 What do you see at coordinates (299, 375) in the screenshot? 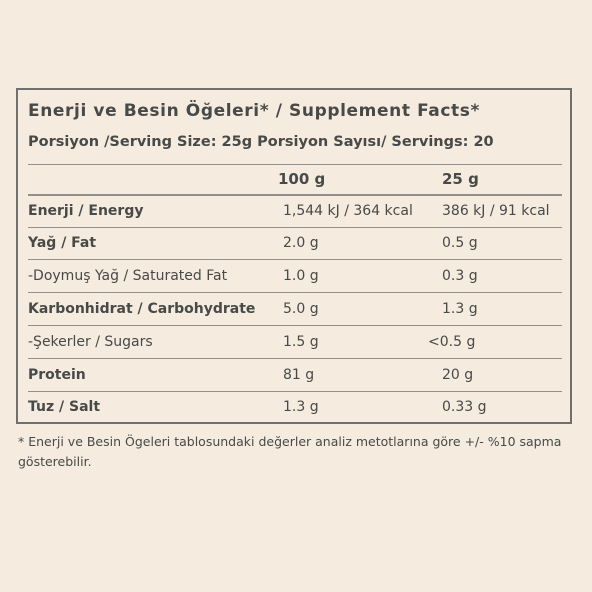
I see `row-value-100g-protein: 81 g` at bounding box center [299, 375].